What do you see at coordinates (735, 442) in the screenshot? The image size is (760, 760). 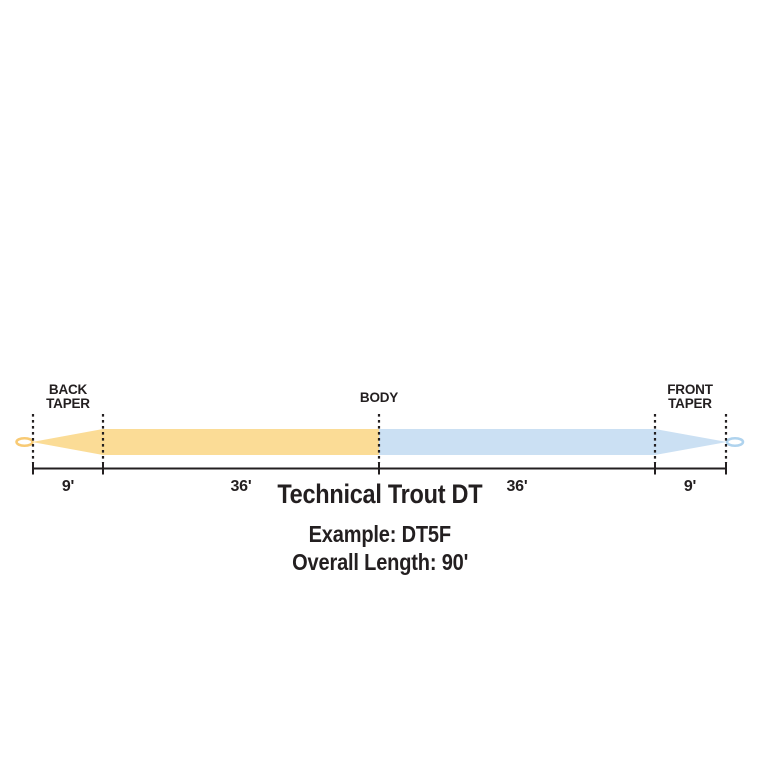 I see `front-loop-shape` at bounding box center [735, 442].